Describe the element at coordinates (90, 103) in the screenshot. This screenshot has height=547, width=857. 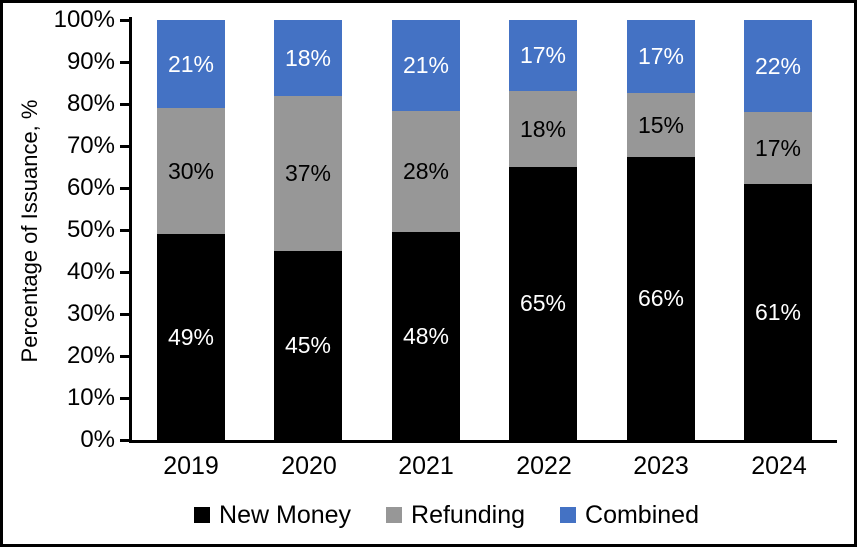
I see `y-tick-label: 80%` at that location.